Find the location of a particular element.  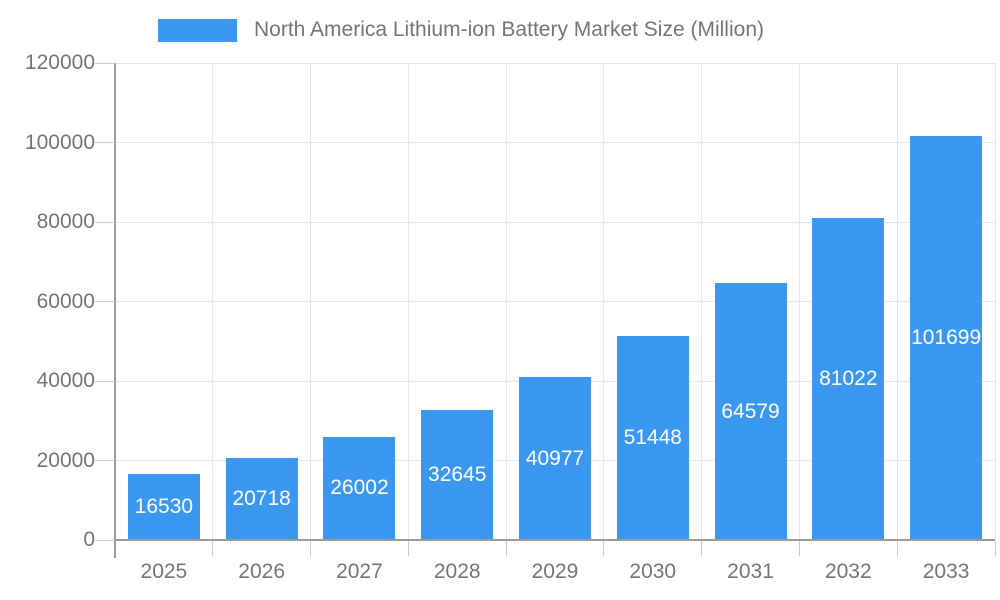

legend-swatch is located at coordinates (197, 30).